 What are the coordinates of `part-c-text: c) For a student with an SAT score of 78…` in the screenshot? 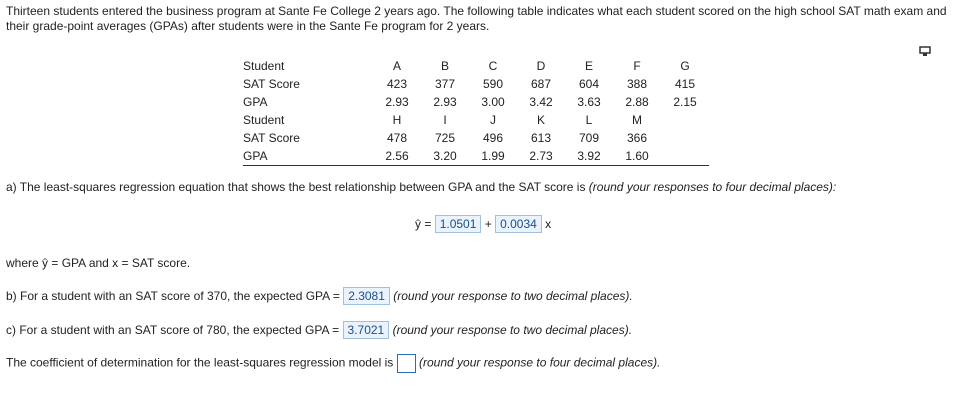 It's located at (173, 330).